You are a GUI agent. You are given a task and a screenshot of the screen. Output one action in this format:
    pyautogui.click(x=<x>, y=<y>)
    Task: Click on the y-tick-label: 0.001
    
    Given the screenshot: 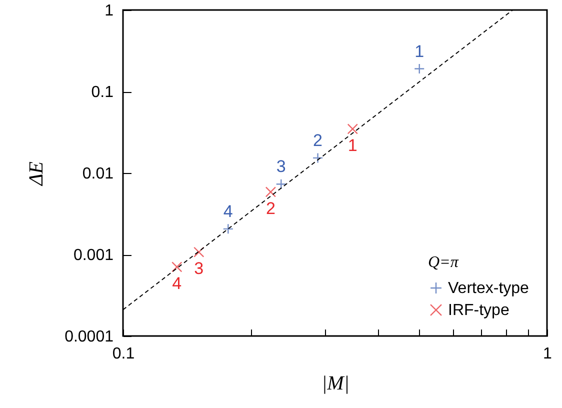 What is the action you would take?
    pyautogui.click(x=93, y=255)
    